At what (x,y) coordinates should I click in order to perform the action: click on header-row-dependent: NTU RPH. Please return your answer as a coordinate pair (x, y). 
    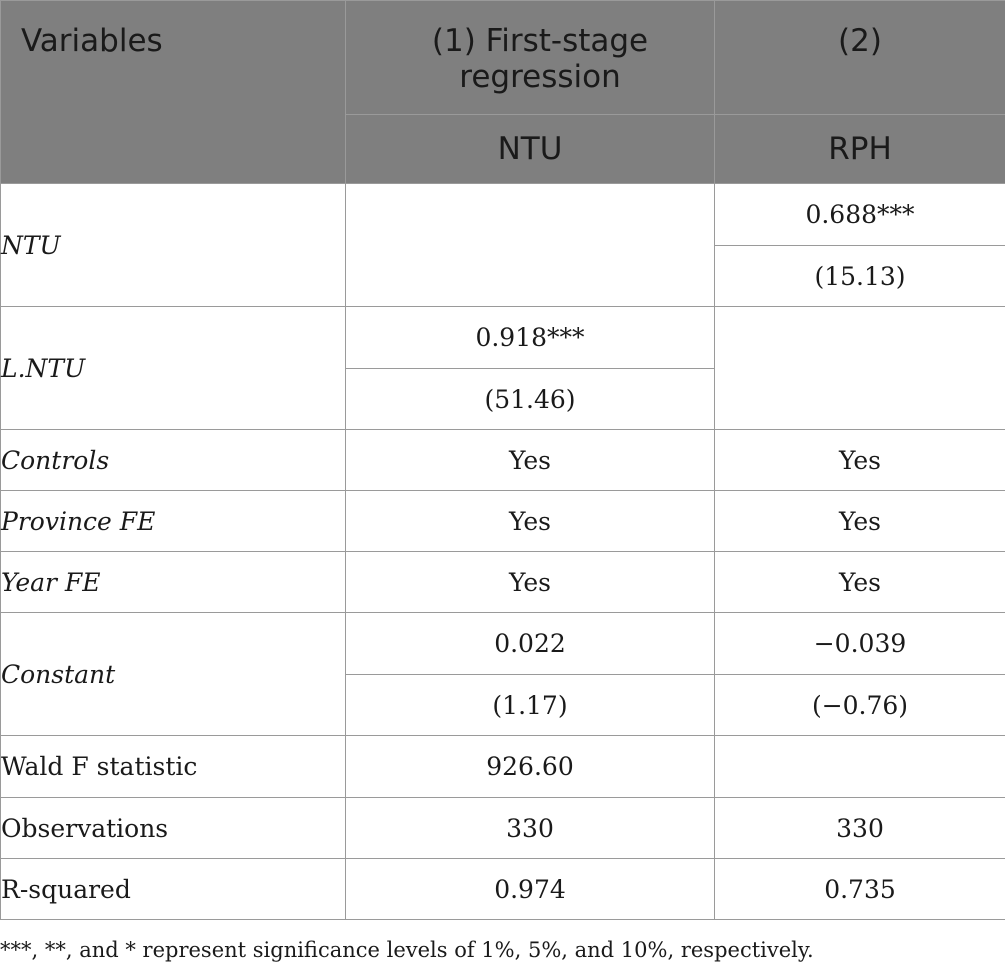
    Looking at the image, I should click on (503, 149).